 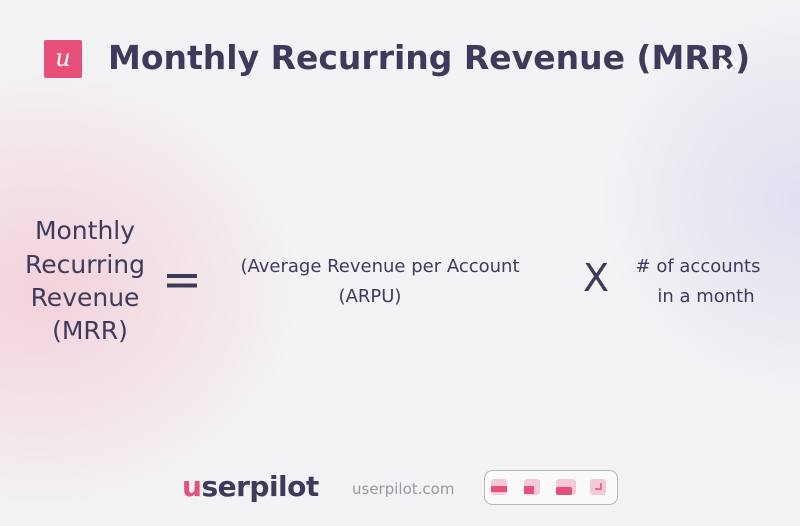 What do you see at coordinates (380, 266) in the screenshot?
I see `formula-middle: (Average Revenue per Account` at bounding box center [380, 266].